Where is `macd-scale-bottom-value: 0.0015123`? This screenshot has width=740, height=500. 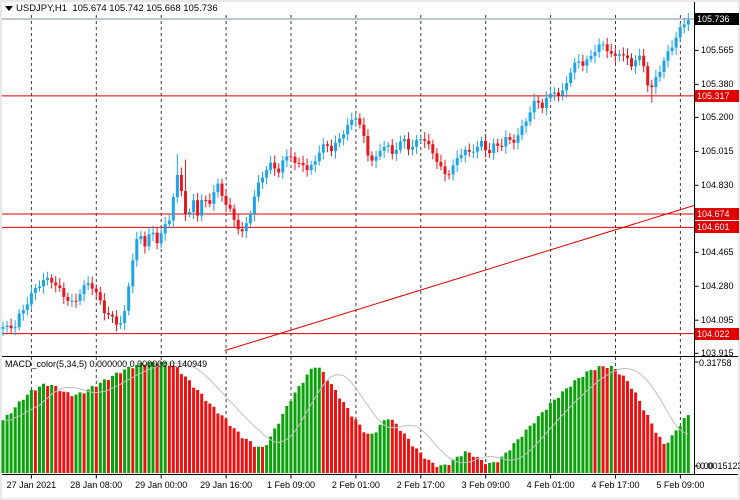 macd-scale-bottom-value: 0.0015123 is located at coordinates (720, 466).